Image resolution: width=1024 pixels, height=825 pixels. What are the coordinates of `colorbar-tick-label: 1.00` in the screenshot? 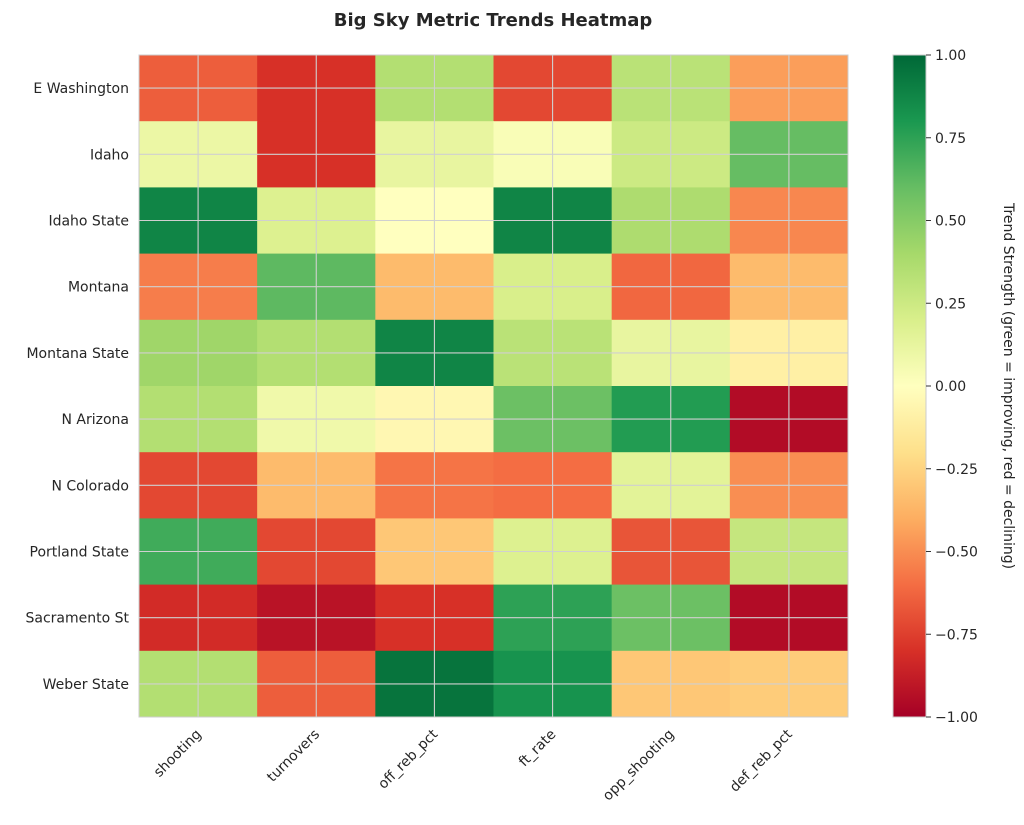 It's located at (950, 56).